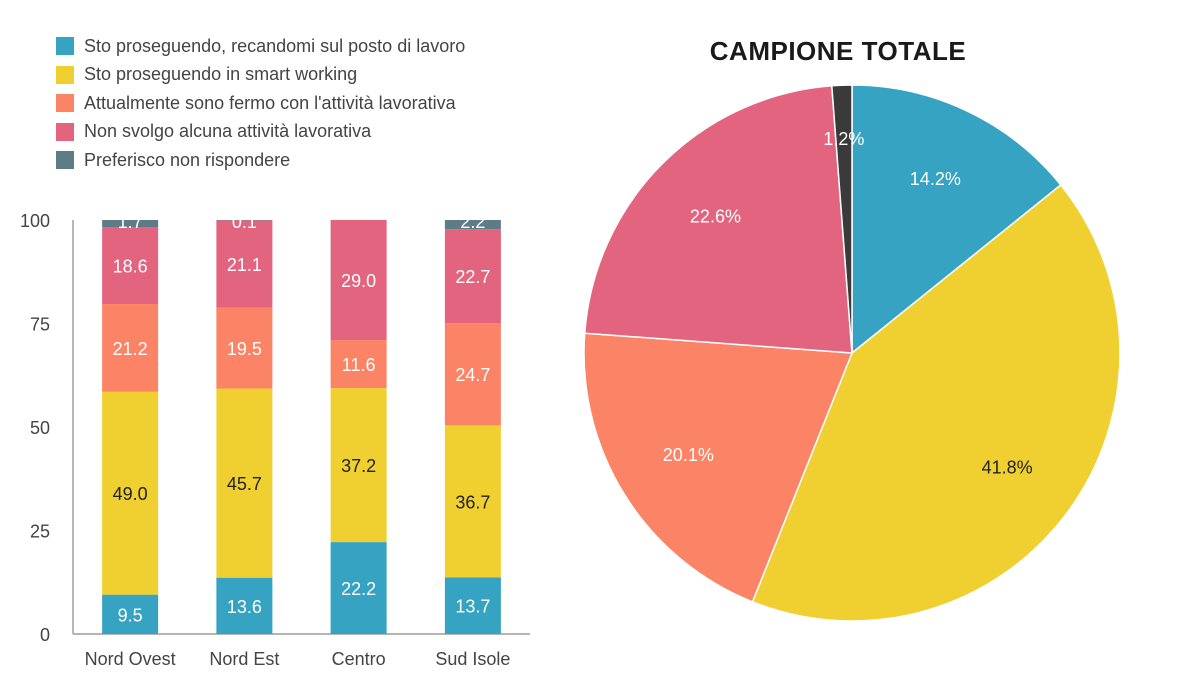 The width and height of the screenshot is (1200, 690). What do you see at coordinates (35, 221) in the screenshot?
I see `y-tick-label: 100` at bounding box center [35, 221].